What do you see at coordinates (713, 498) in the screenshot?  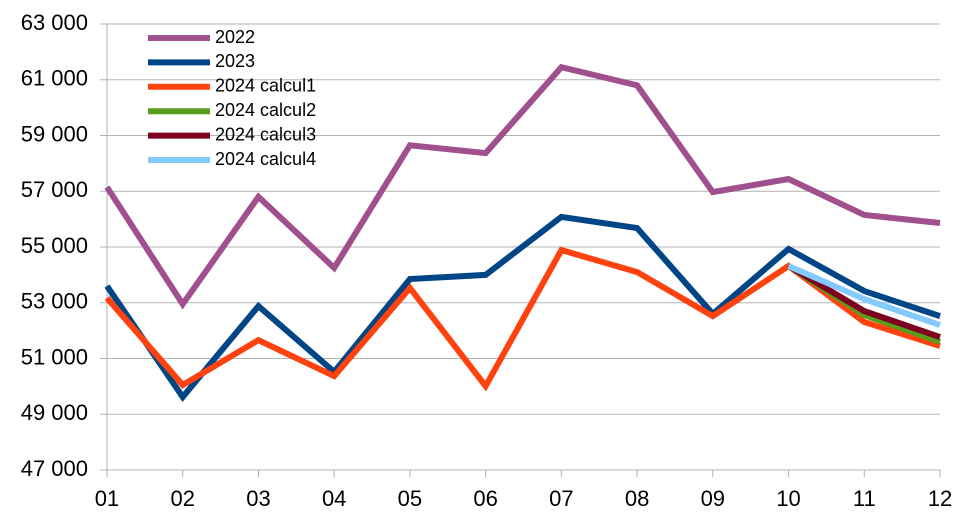 I see `x-tick-label: 09` at bounding box center [713, 498].